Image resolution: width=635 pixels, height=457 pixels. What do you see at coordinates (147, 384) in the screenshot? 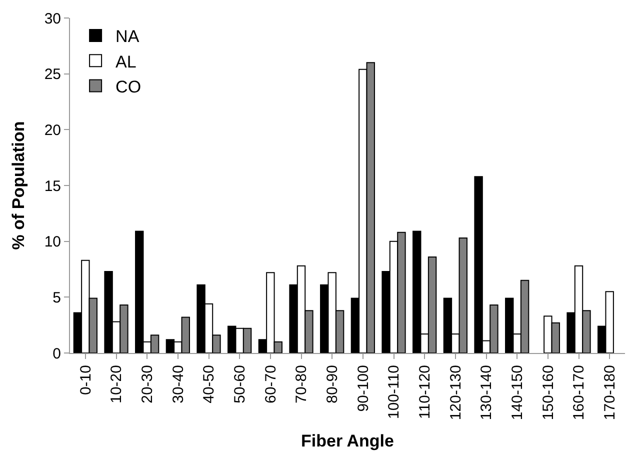
I see `x-tick-label: 20-30` at bounding box center [147, 384].